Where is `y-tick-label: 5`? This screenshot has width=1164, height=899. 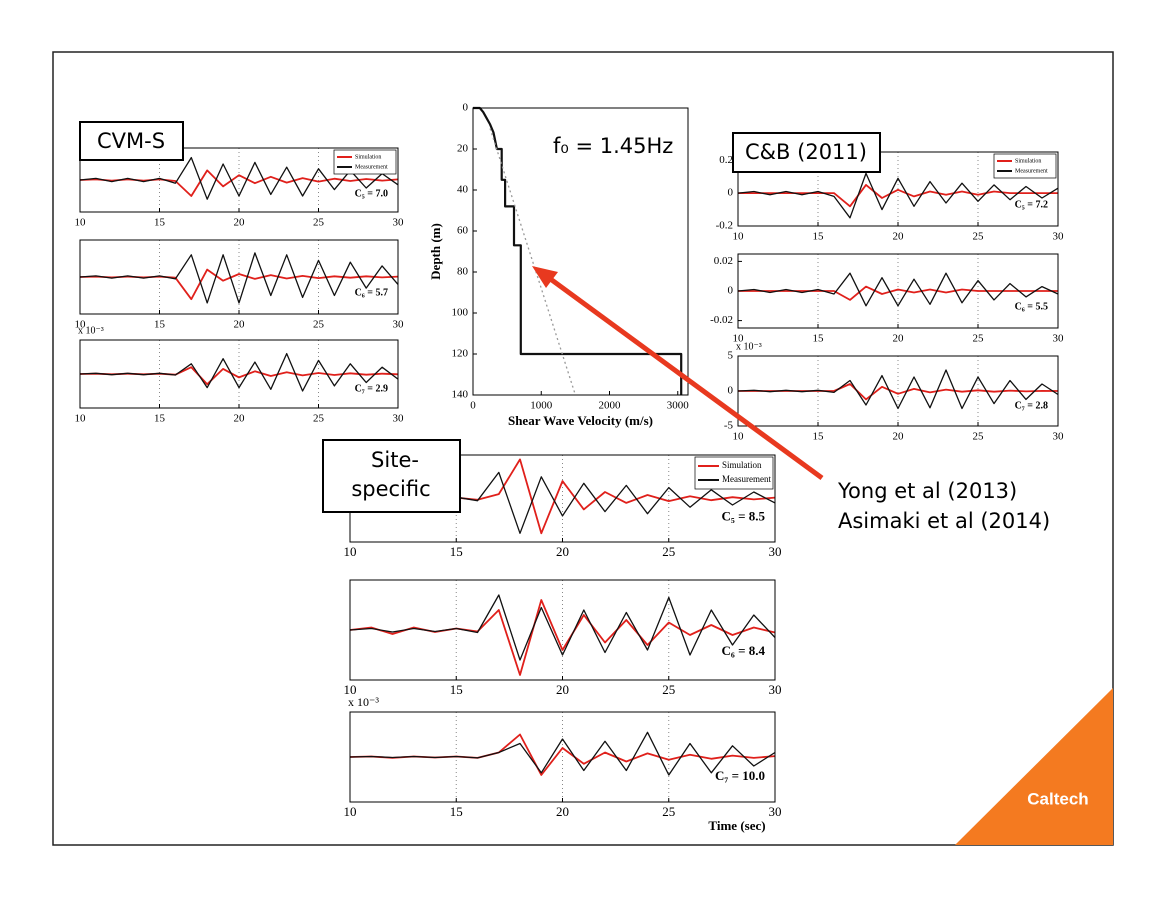
y-tick-label: 5 is located at coordinates (731, 356).